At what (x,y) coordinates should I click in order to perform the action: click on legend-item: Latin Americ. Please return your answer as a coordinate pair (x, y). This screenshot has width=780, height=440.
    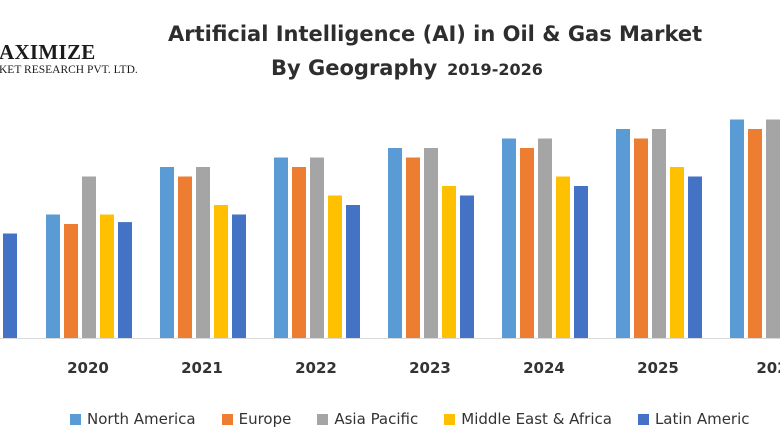
    Looking at the image, I should click on (693, 419).